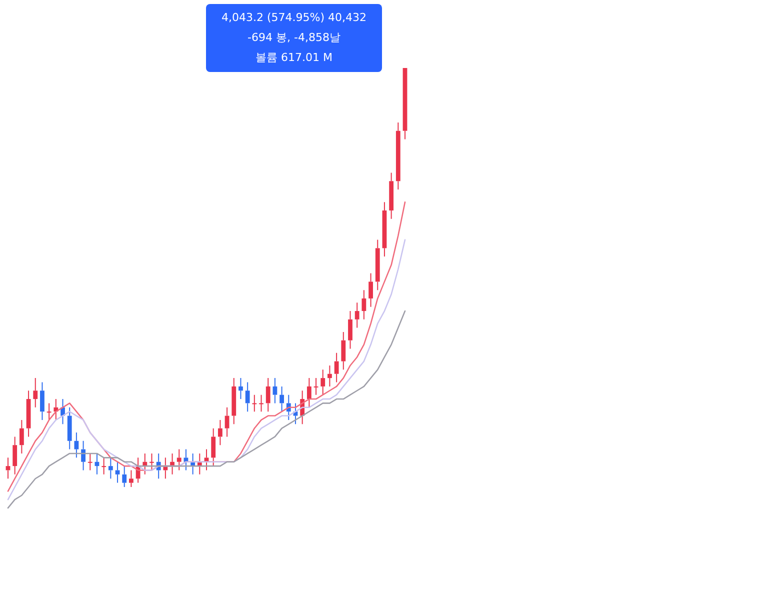  I want to click on text: -694 봉, -4,858날, so click(294, 37).